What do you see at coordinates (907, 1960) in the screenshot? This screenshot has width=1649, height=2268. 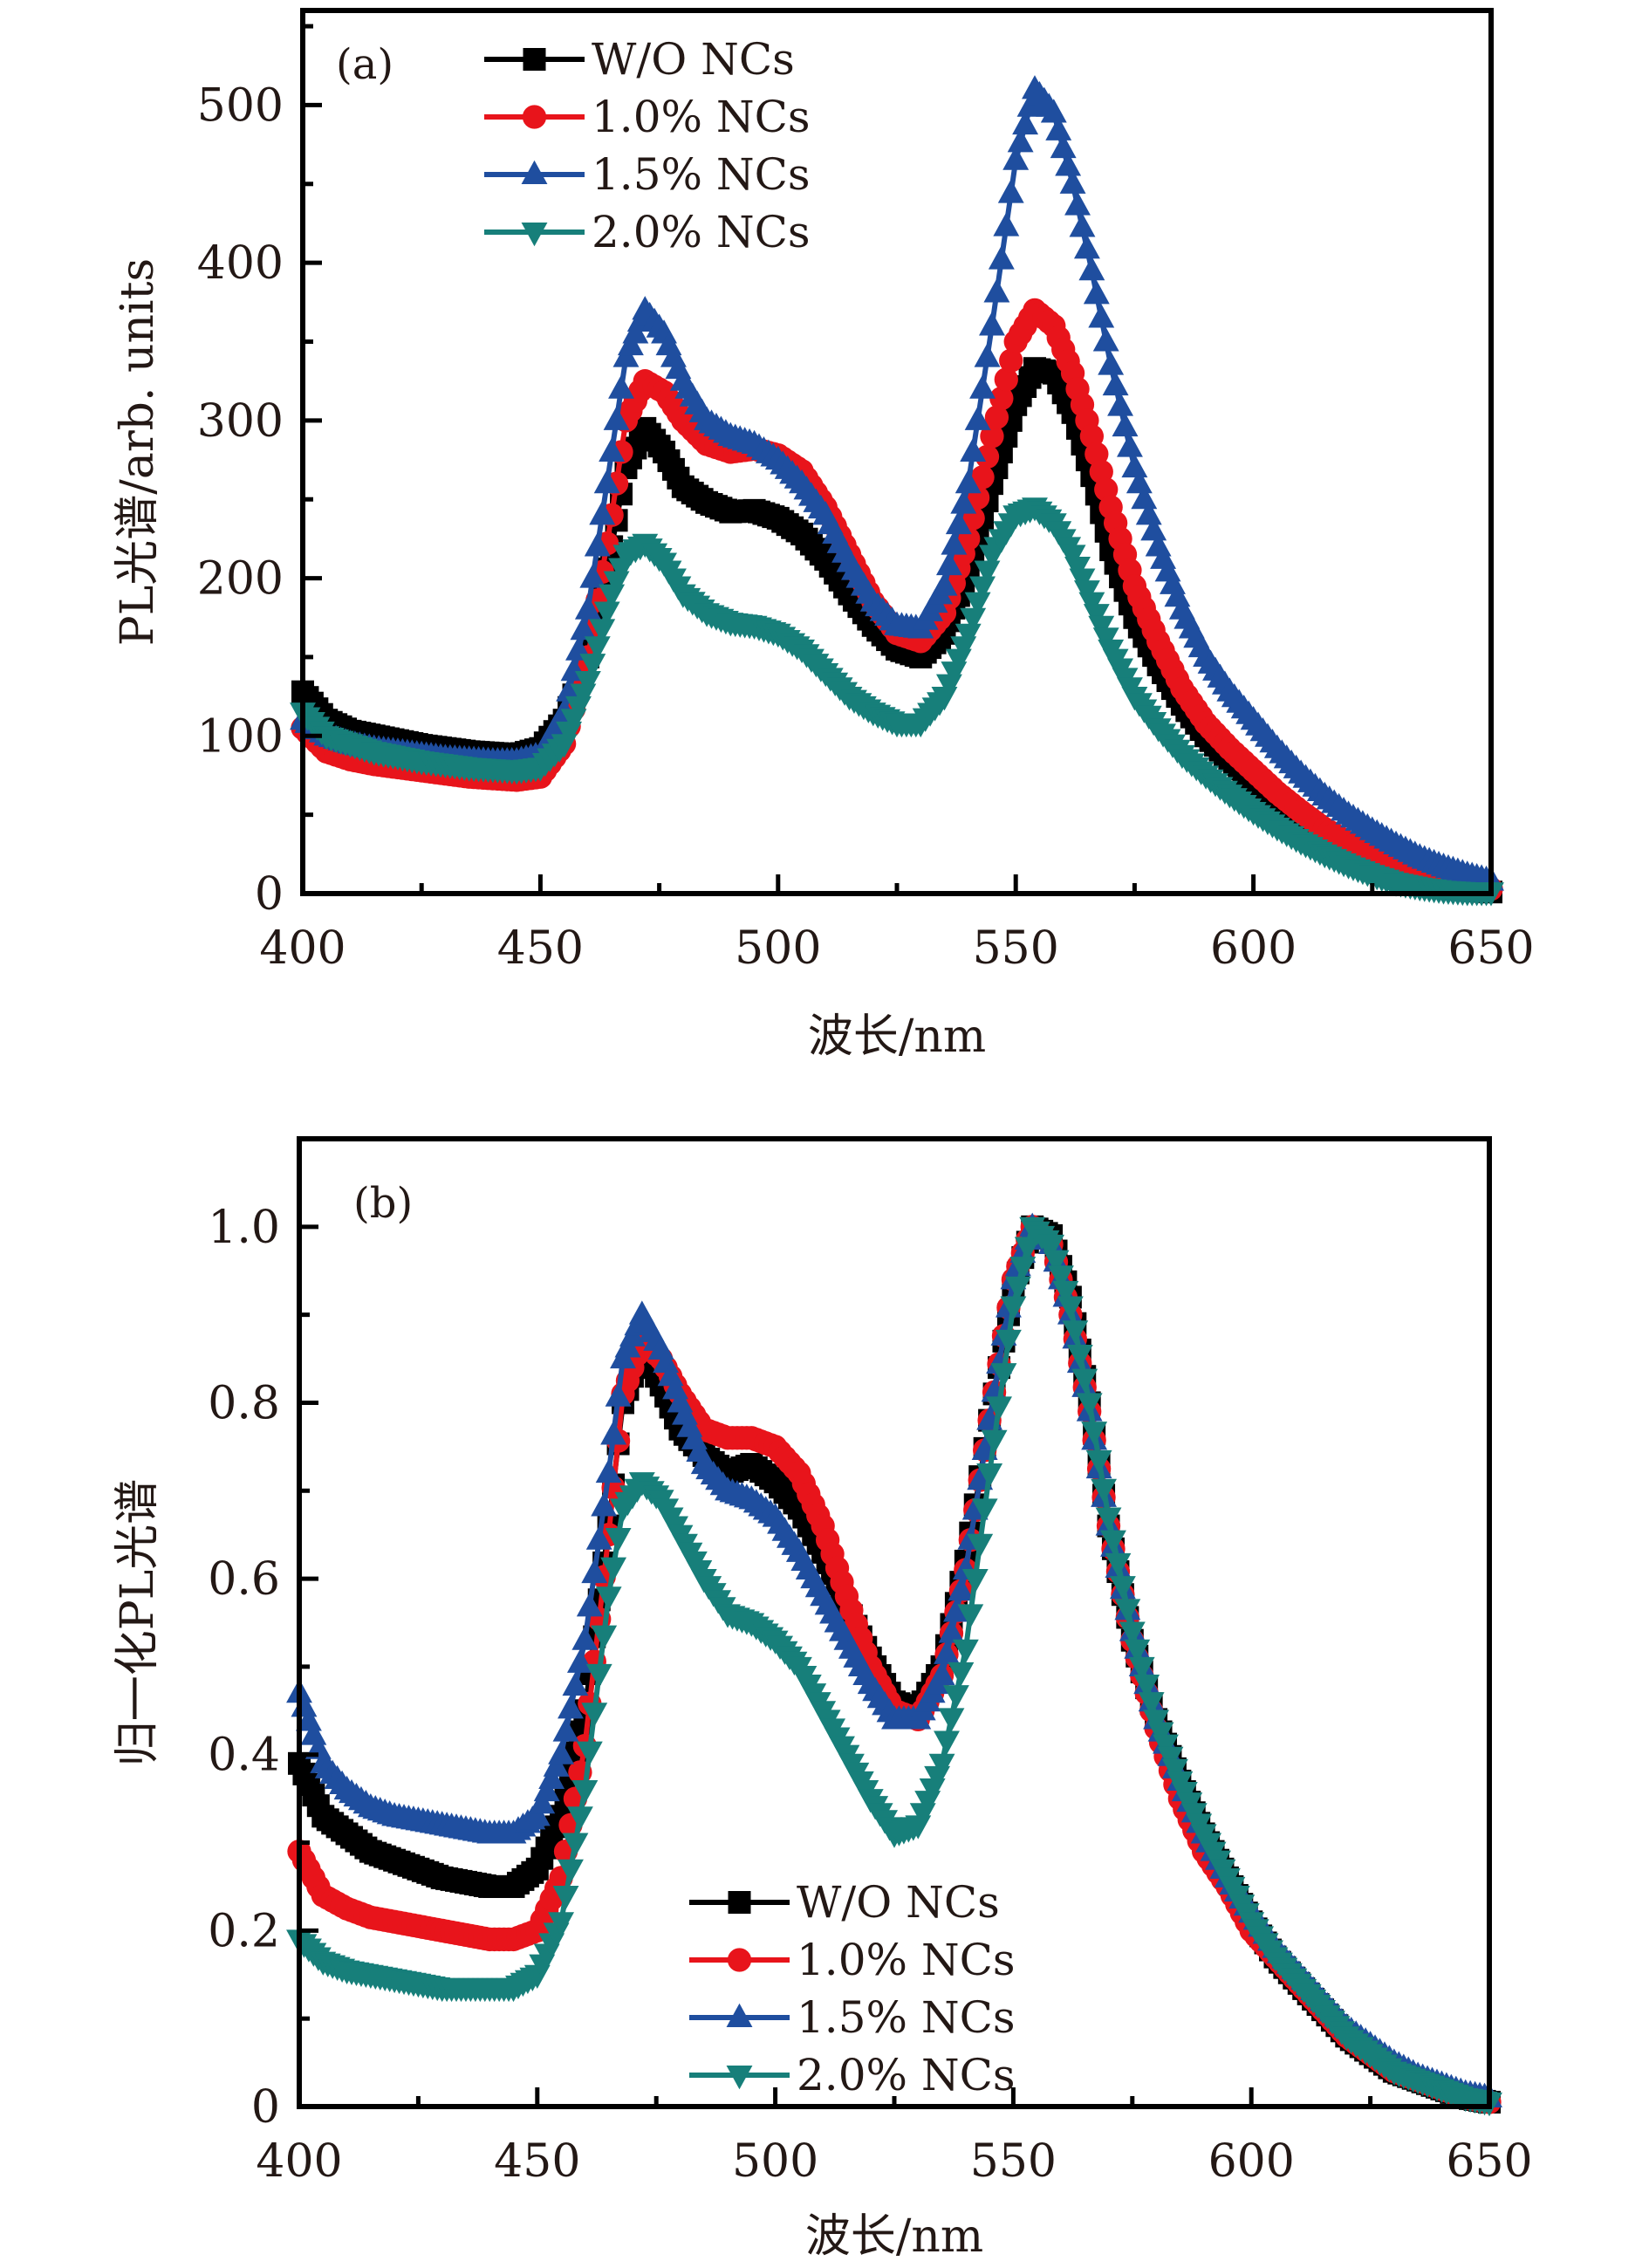 I see `legend-label: 1.0% NCs` at bounding box center [907, 1960].